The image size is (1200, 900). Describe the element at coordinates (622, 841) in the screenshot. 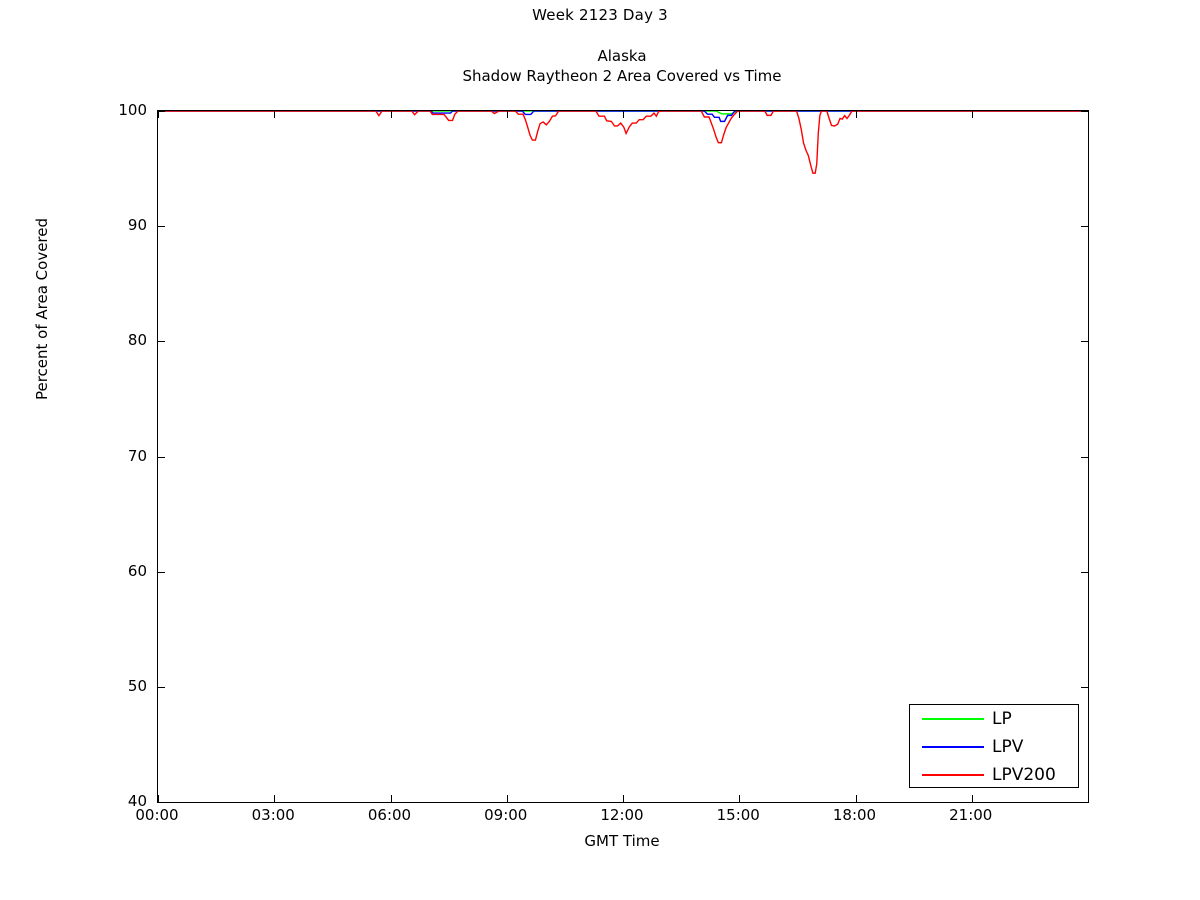

I see `x-axis-label: GMT Time` at that location.